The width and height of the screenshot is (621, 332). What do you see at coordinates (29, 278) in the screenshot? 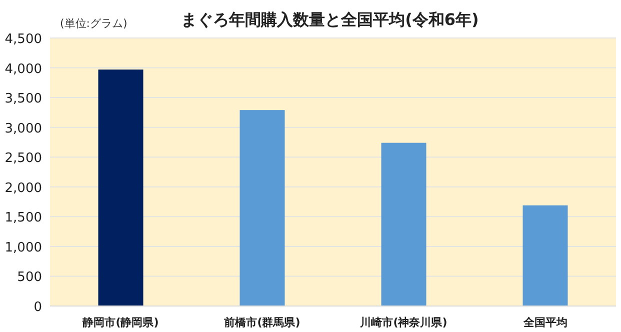
I see `y-tick-label: 500` at bounding box center [29, 278].